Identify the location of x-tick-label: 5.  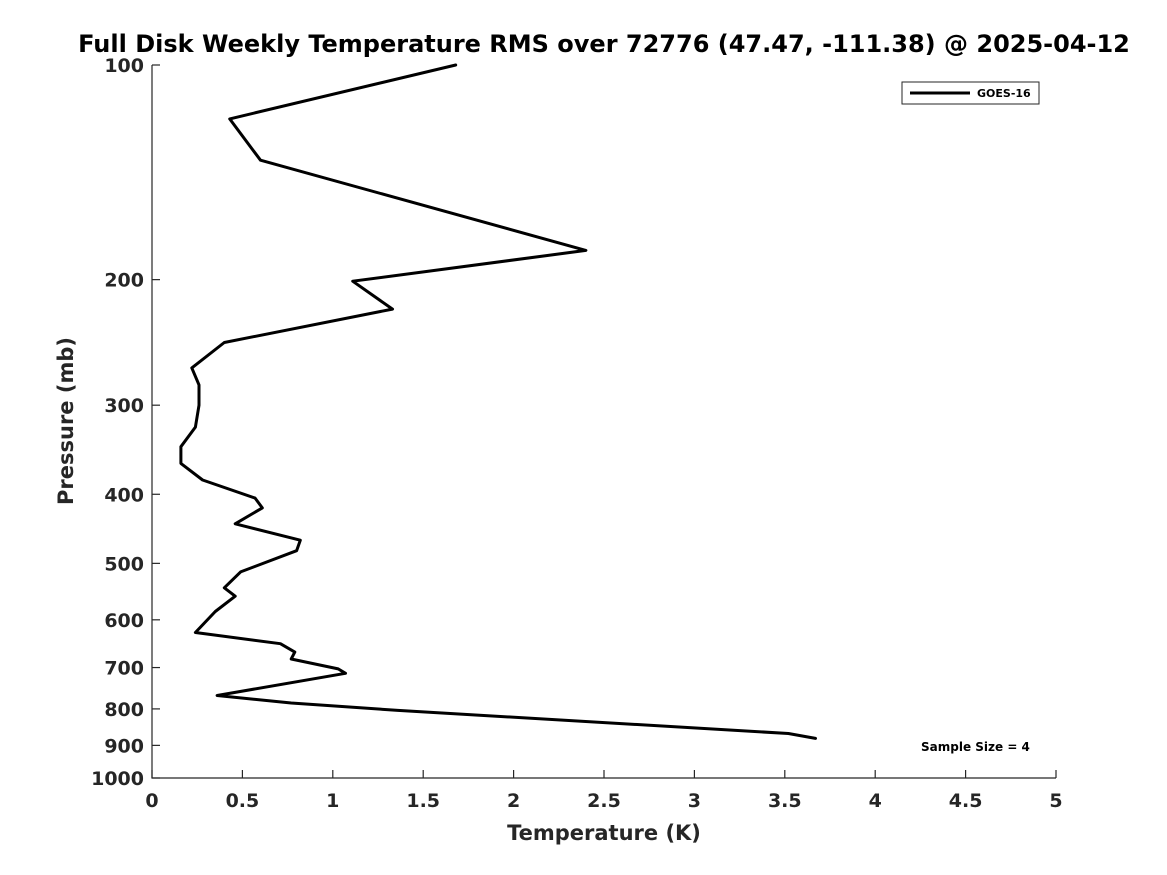
(1055, 801).